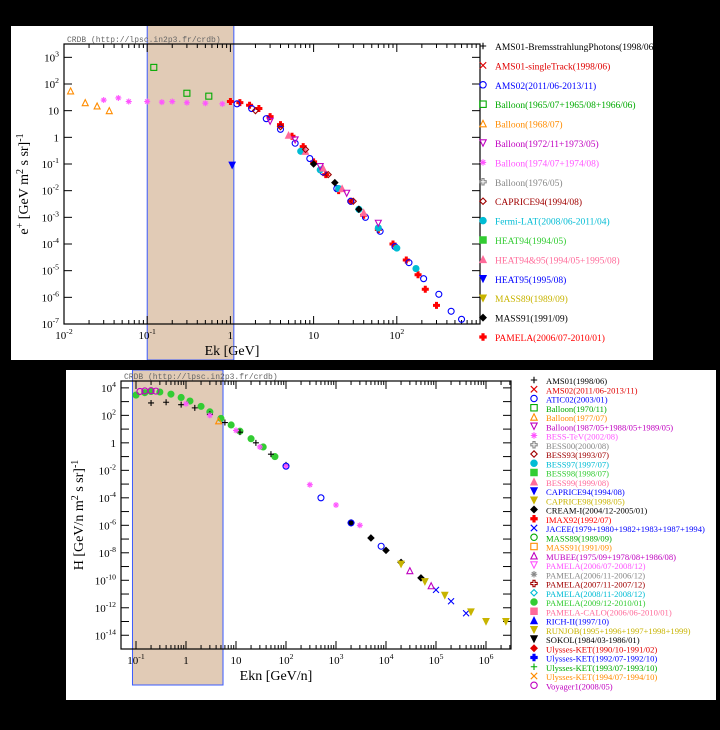 This screenshot has height=730, width=720. Describe the element at coordinates (54, 112) in the screenshot. I see `y-tick-label-2: 10` at that location.